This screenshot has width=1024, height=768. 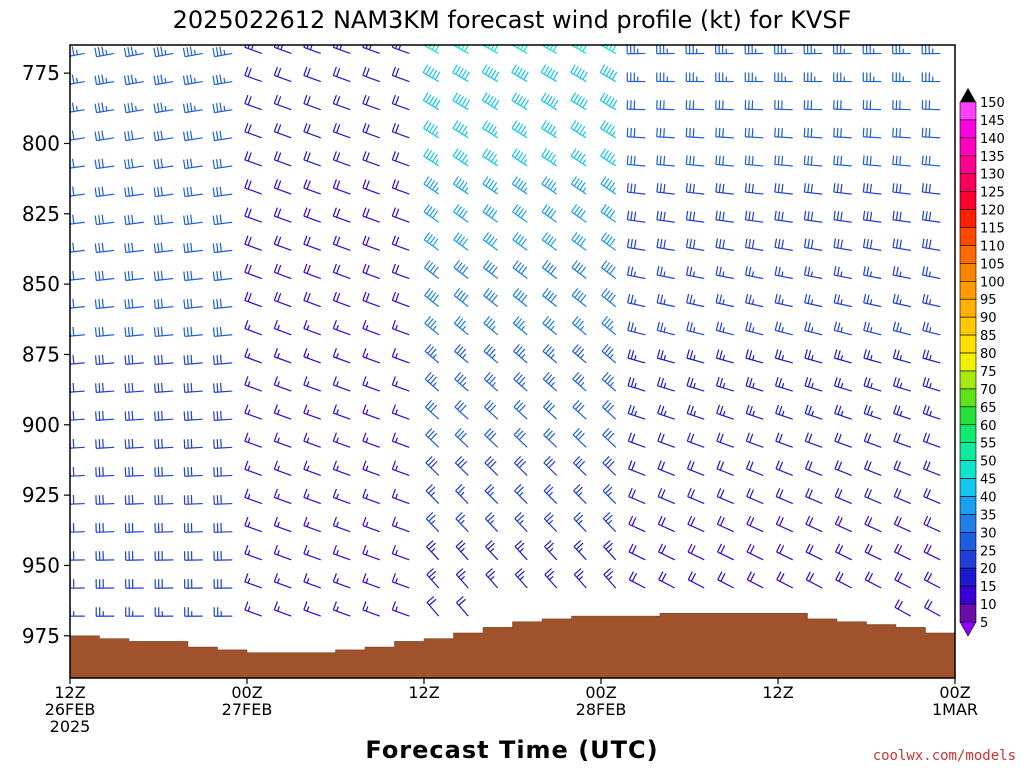 I want to click on colorbar-top-arrow, so click(x=968, y=95).